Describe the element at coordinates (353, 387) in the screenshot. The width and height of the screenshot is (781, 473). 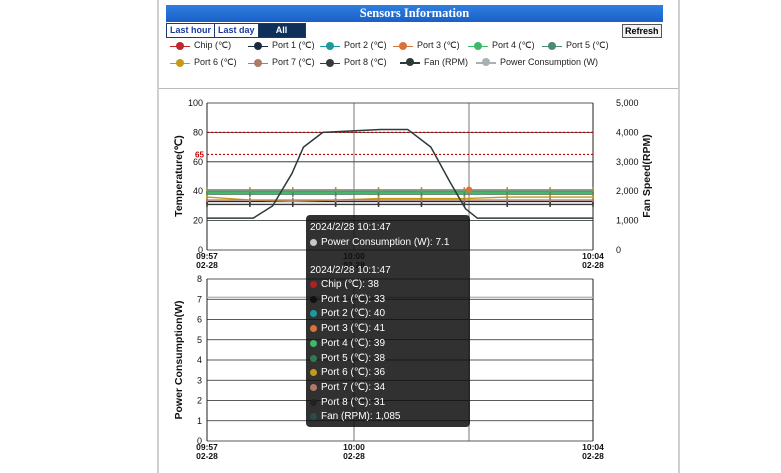
I see `tooltip-item-label: Port 7 (℃): 34` at that location.